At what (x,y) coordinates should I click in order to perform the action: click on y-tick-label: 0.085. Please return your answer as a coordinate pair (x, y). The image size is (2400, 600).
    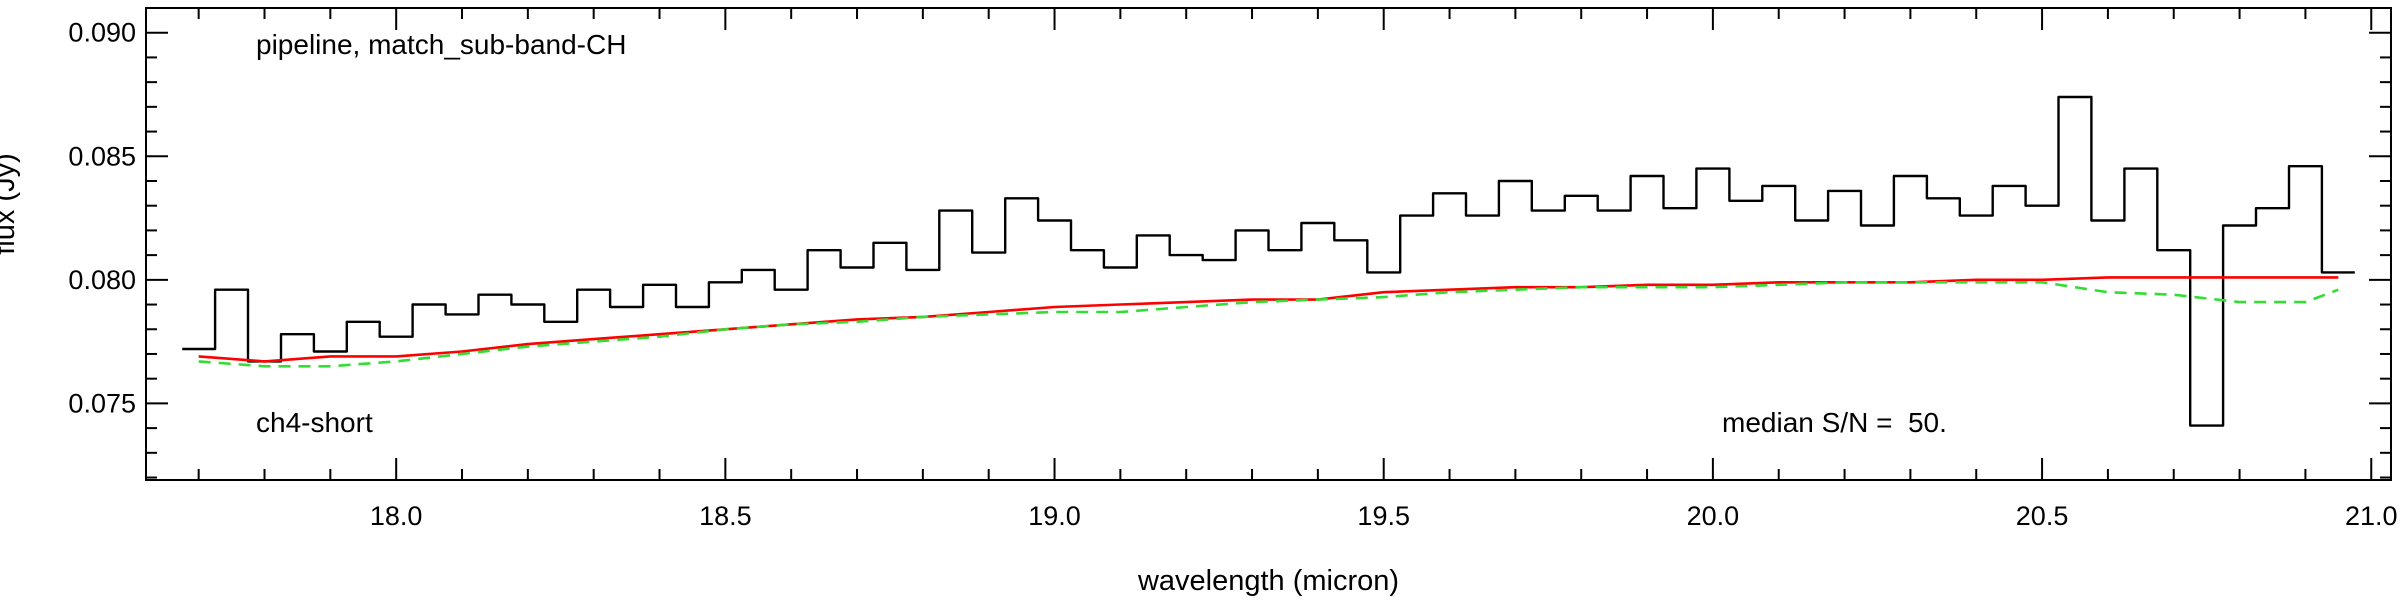
    Looking at the image, I should click on (102, 156).